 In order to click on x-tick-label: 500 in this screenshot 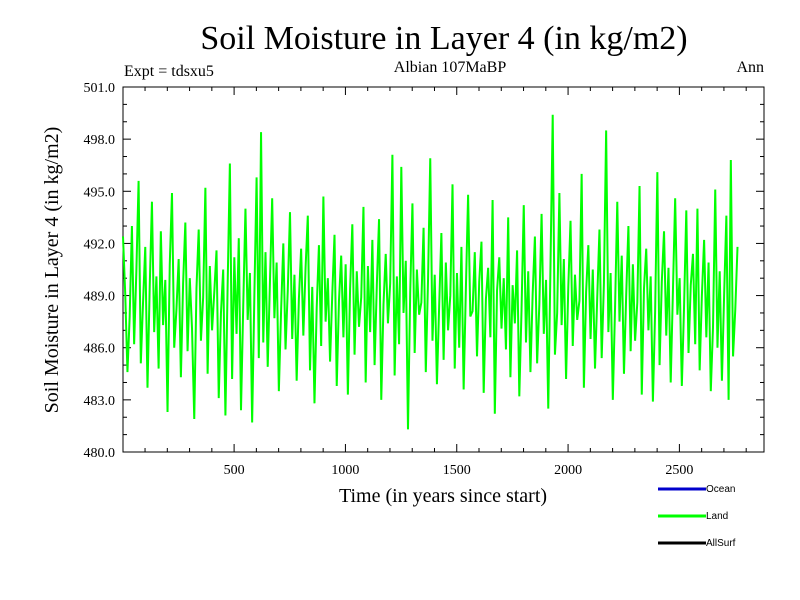, I will do `click(234, 470)`.